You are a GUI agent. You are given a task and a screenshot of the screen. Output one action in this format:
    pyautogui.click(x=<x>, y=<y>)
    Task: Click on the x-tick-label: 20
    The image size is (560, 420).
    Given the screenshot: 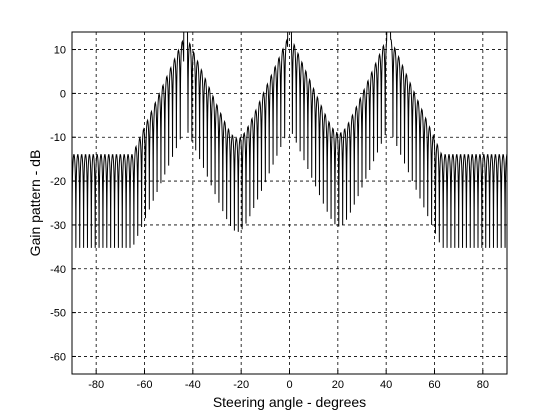 What is the action you would take?
    pyautogui.click(x=338, y=385)
    